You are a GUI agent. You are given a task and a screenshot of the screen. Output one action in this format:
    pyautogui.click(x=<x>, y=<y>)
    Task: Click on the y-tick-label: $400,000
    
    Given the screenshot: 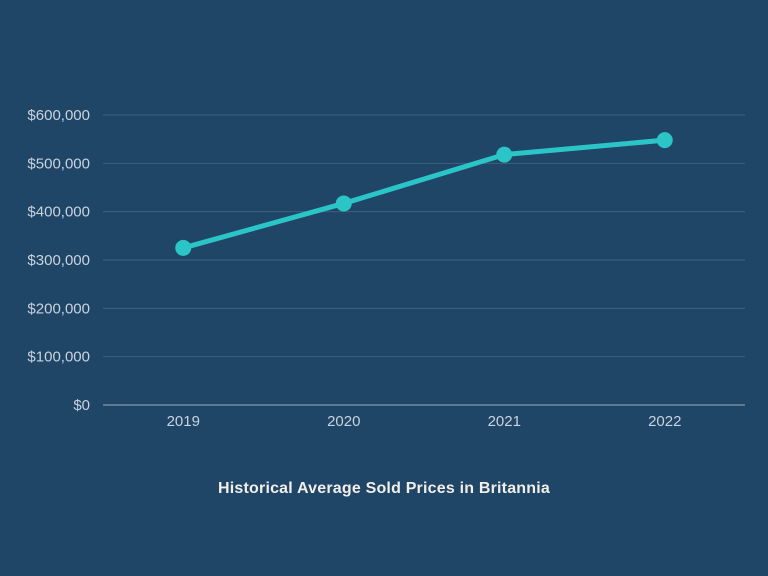 What is the action you would take?
    pyautogui.click(x=58, y=212)
    